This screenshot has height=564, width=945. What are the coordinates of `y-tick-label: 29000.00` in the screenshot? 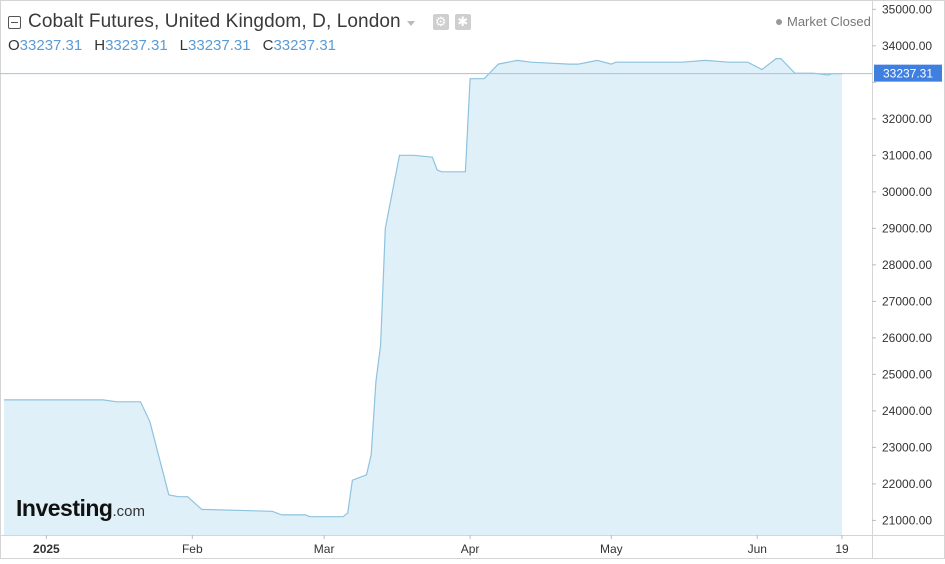 It's located at (907, 228).